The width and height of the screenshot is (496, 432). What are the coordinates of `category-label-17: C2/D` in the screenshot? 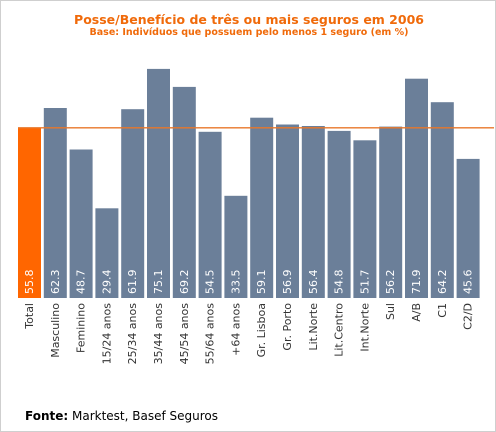 It's located at (468, 316).